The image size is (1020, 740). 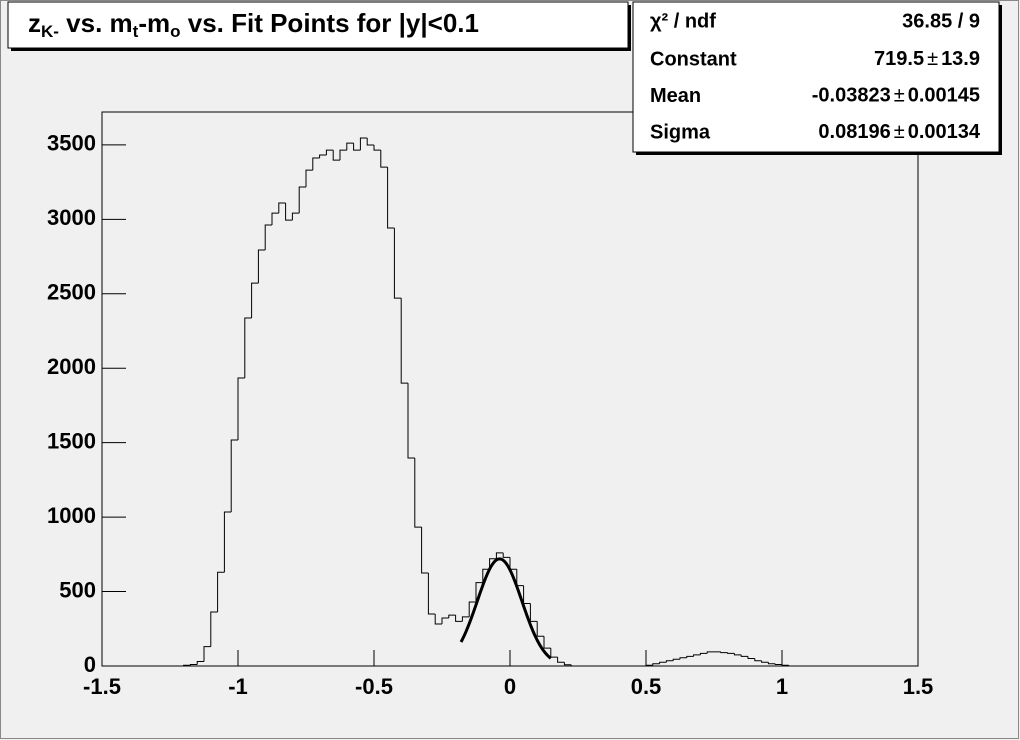 I want to click on stats-label: Constant, so click(x=693, y=59).